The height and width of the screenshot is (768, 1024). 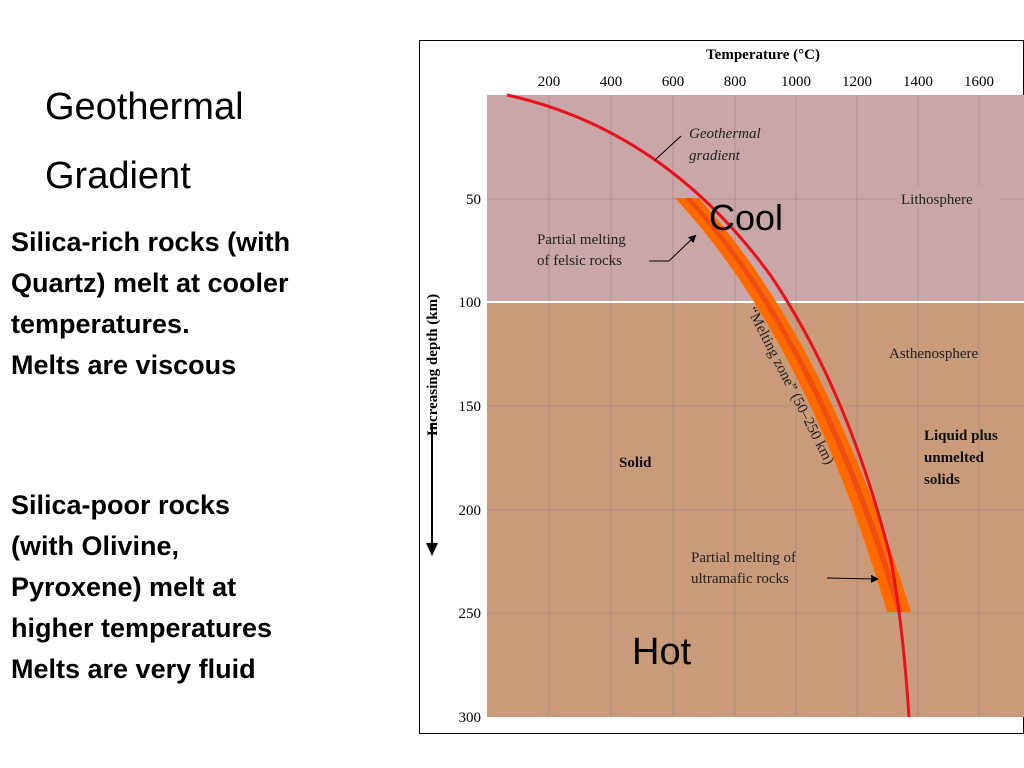 I want to click on partial-felsic-arrow, so click(x=673, y=248).